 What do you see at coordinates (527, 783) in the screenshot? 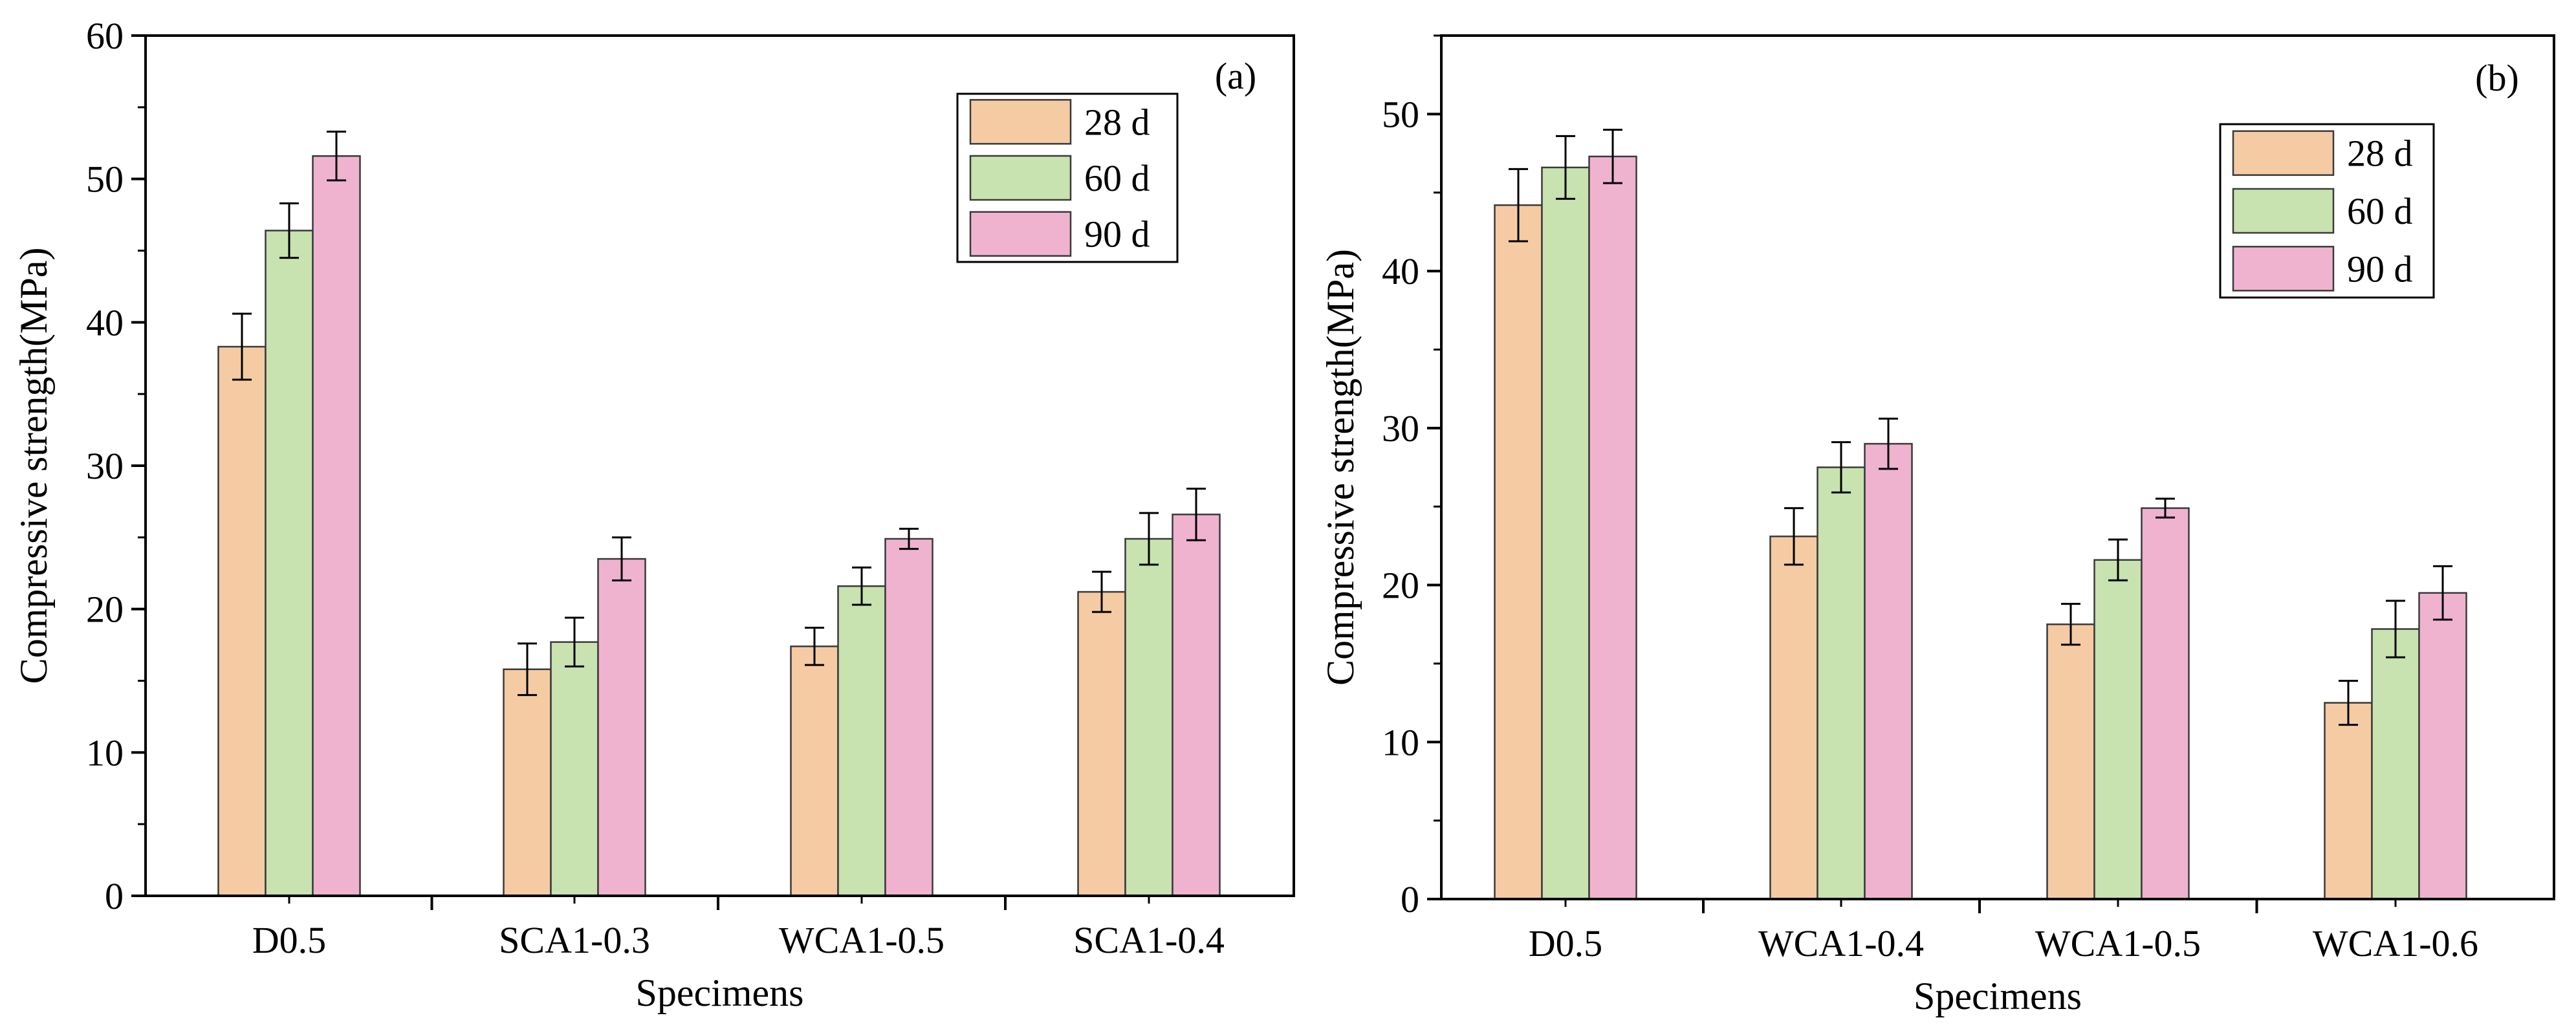
I see `bar-sca1-0-3-28-d` at bounding box center [527, 783].